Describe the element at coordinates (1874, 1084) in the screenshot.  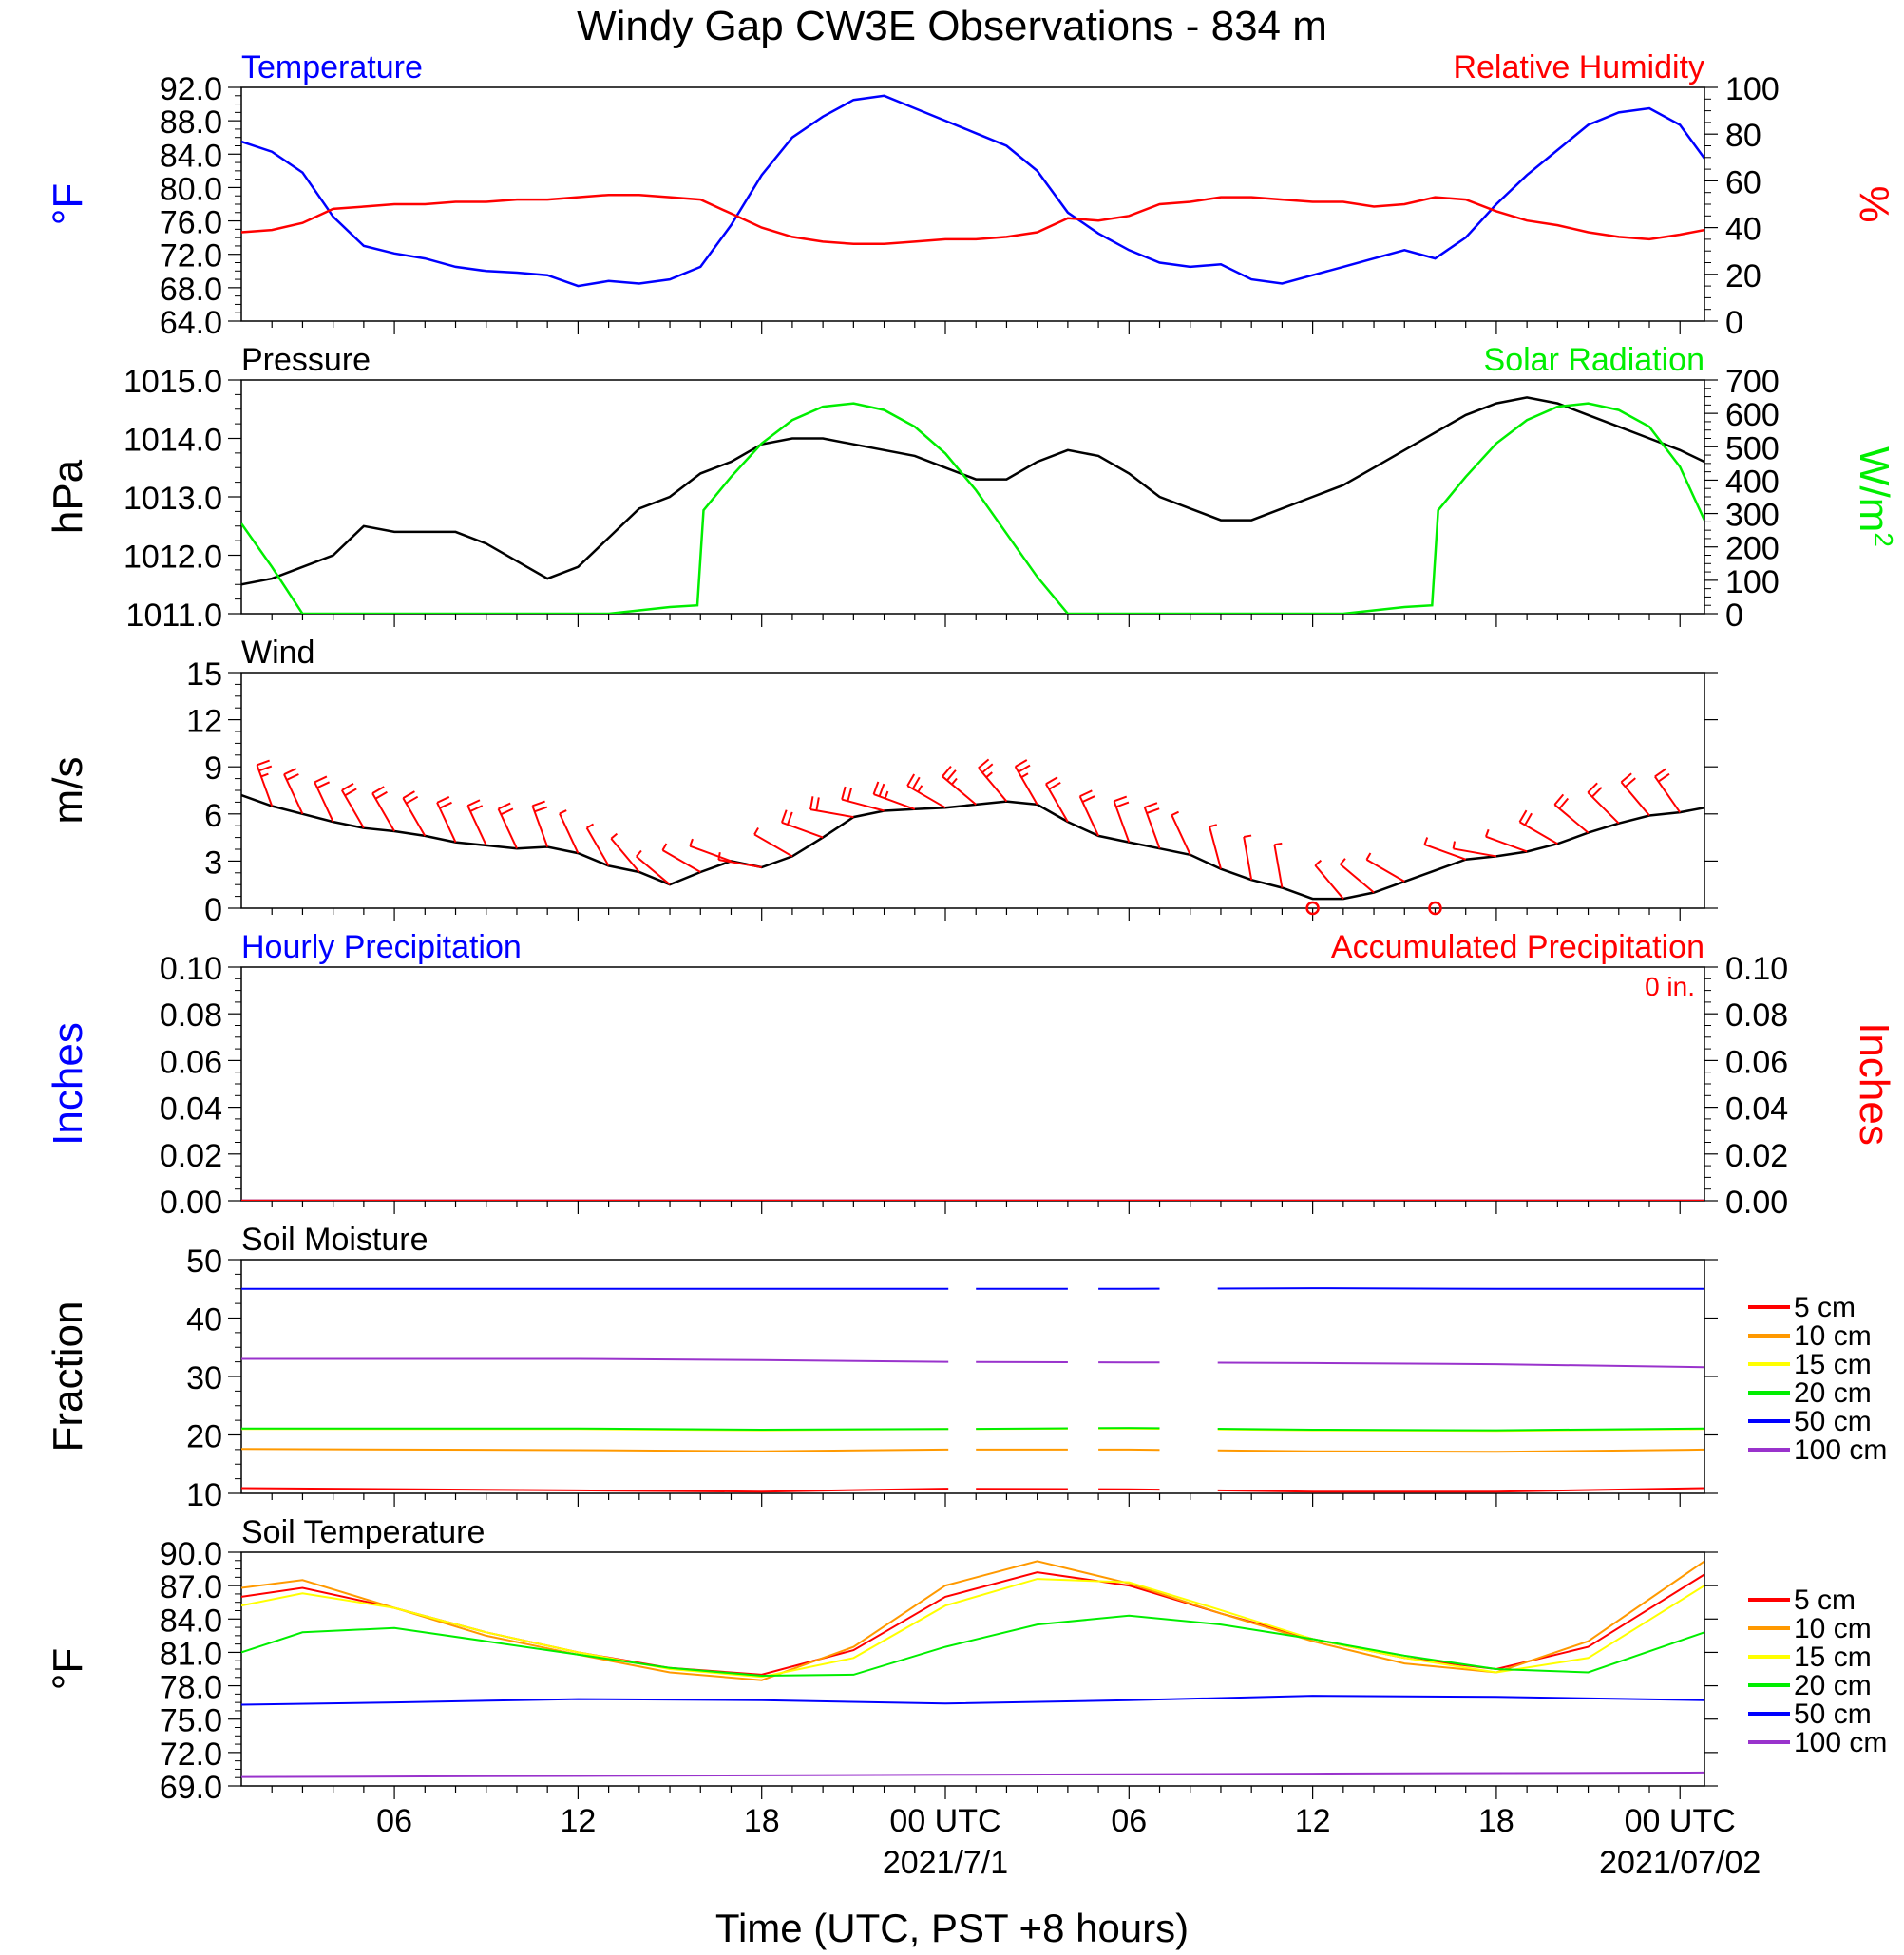
I see `y-axis-label-right: Inches` at that location.